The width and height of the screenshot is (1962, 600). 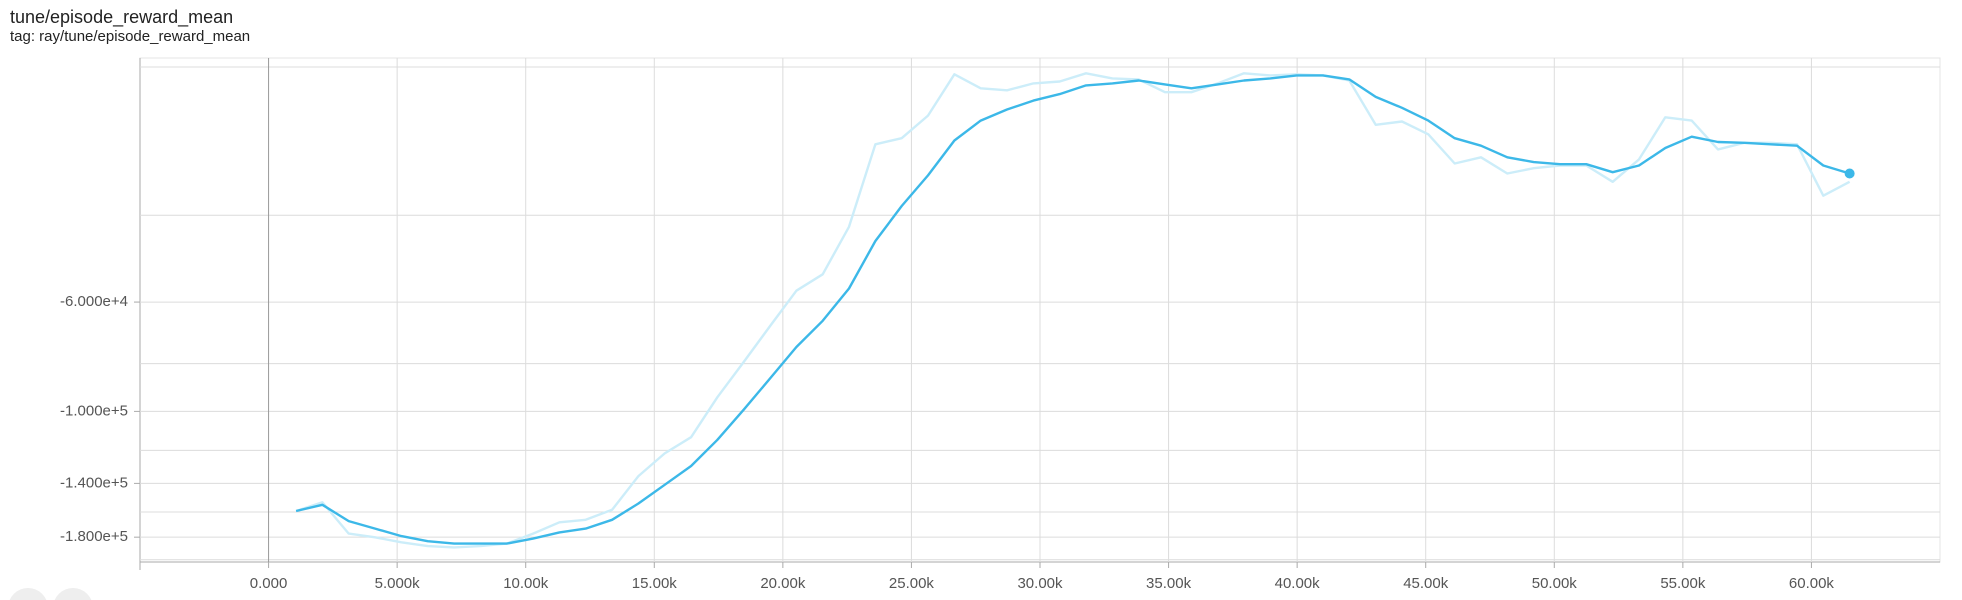 What do you see at coordinates (1169, 583) in the screenshot?
I see `x-tick-label: 35.00k` at bounding box center [1169, 583].